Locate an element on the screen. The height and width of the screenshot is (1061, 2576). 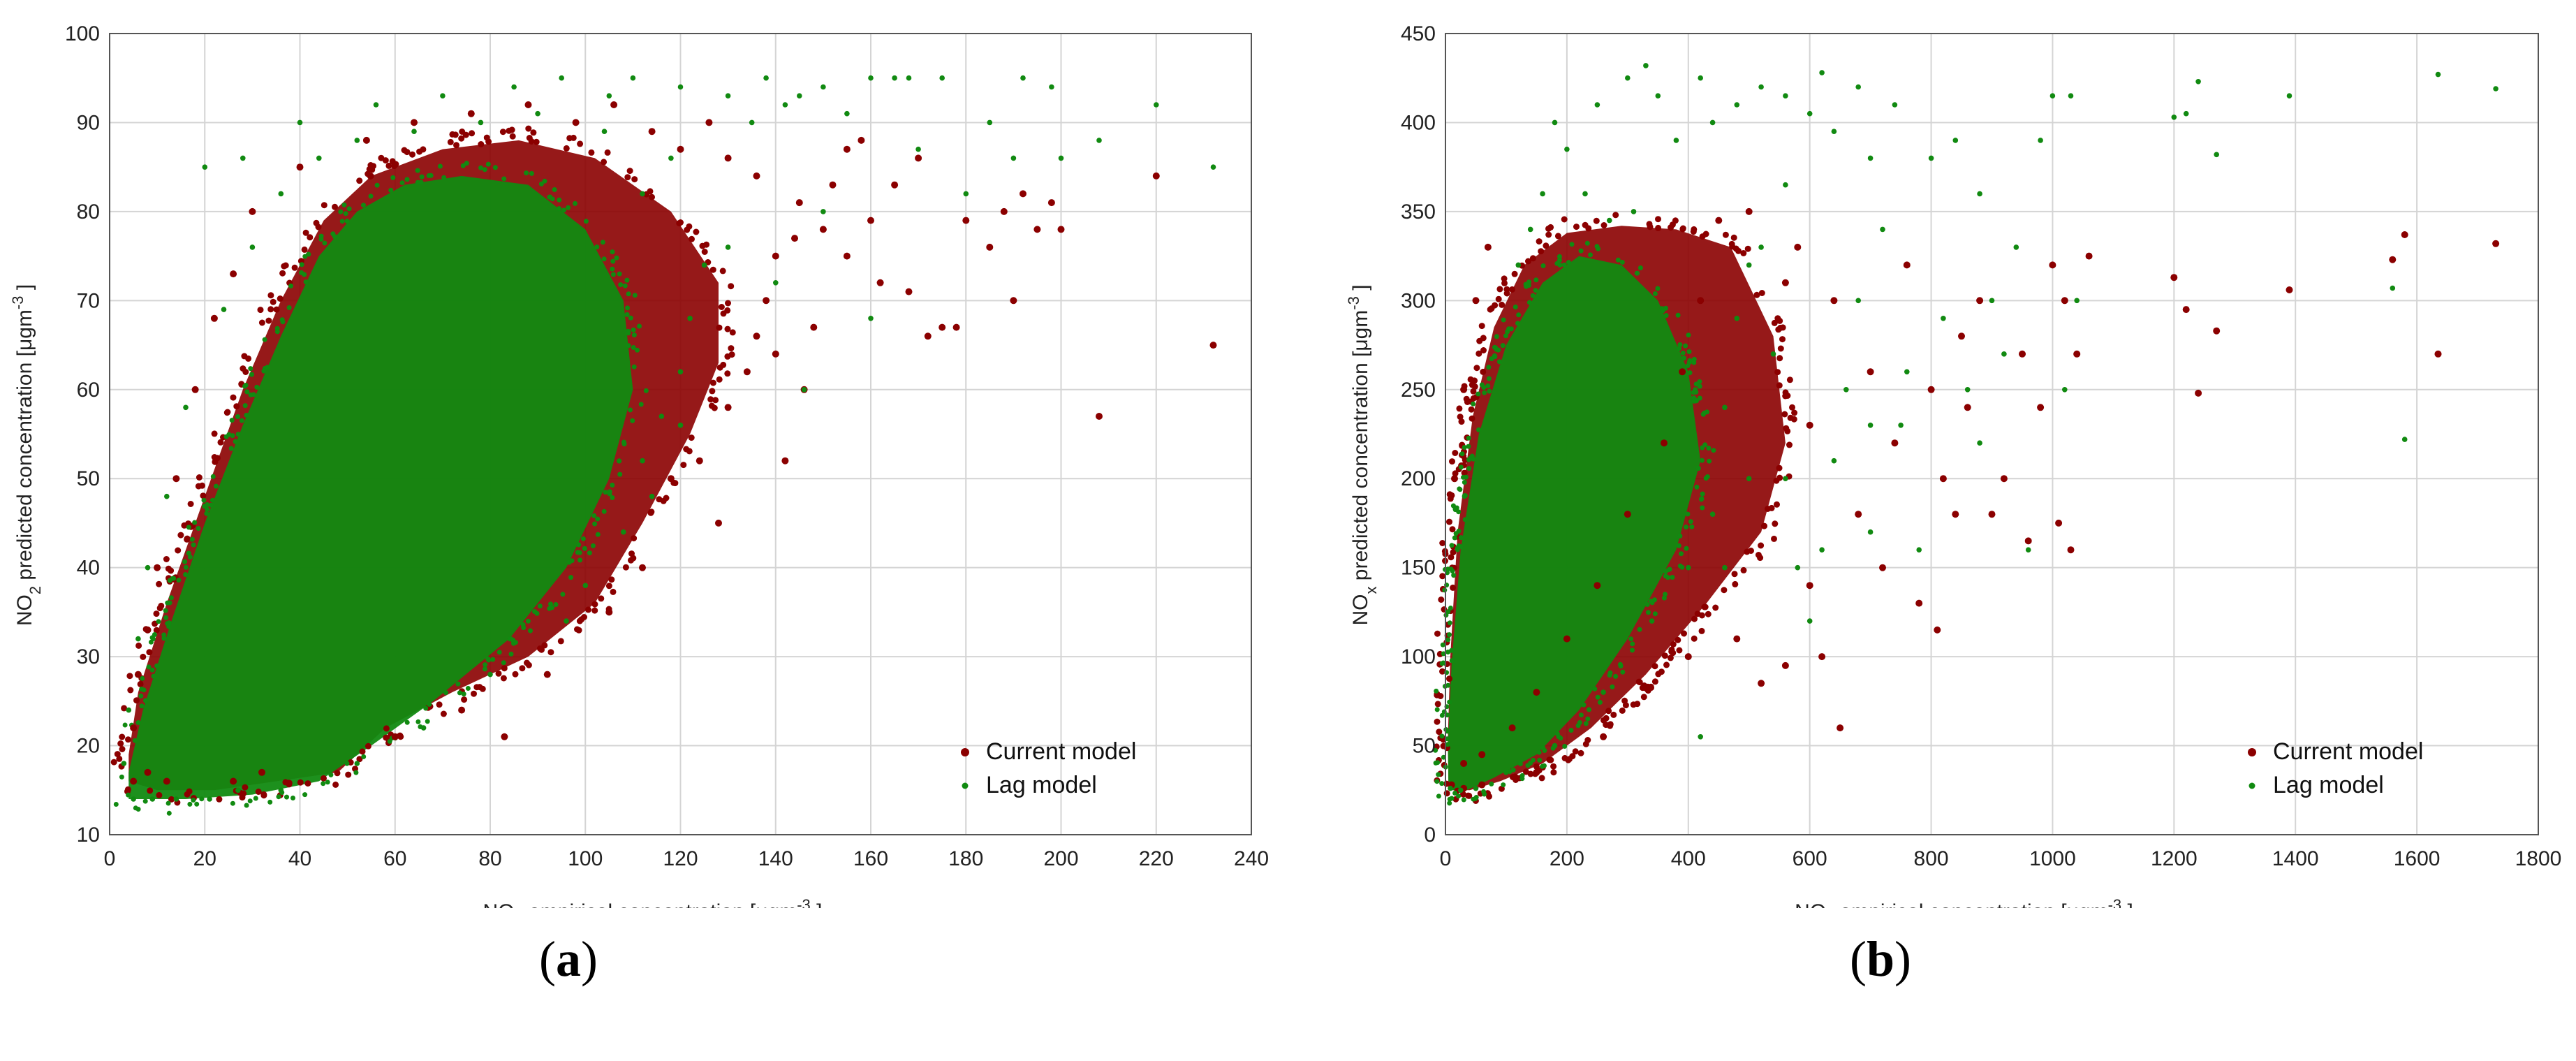
y-tick-label: 300 is located at coordinates (1418, 300).